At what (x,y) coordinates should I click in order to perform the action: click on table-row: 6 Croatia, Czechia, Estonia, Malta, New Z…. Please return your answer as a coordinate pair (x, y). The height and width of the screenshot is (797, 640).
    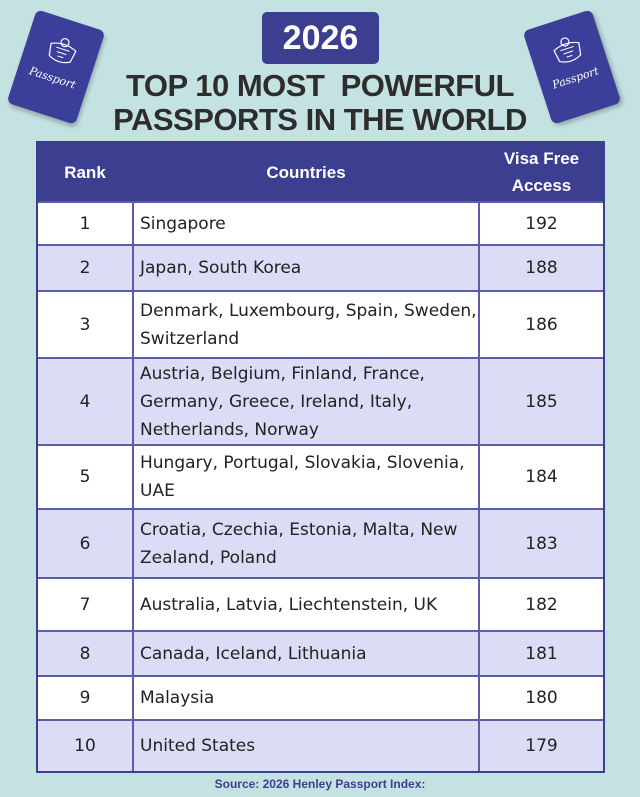
    Looking at the image, I should click on (320, 542).